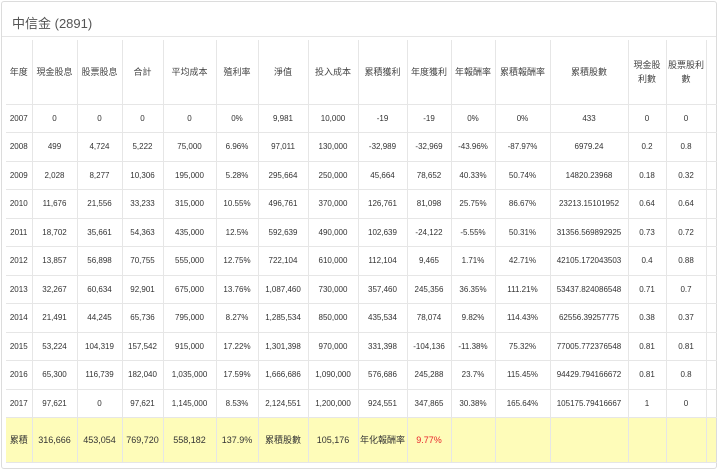  What do you see at coordinates (283, 232) in the screenshot?
I see `table-cell: 592,639` at bounding box center [283, 232].